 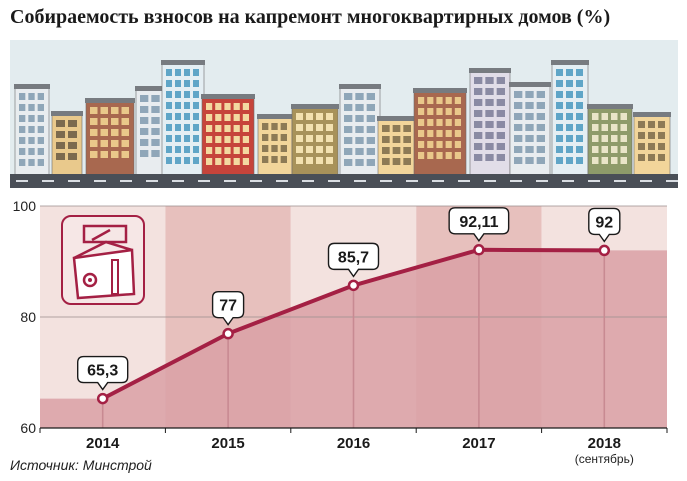 I want to click on data-point-2018, so click(x=604, y=250).